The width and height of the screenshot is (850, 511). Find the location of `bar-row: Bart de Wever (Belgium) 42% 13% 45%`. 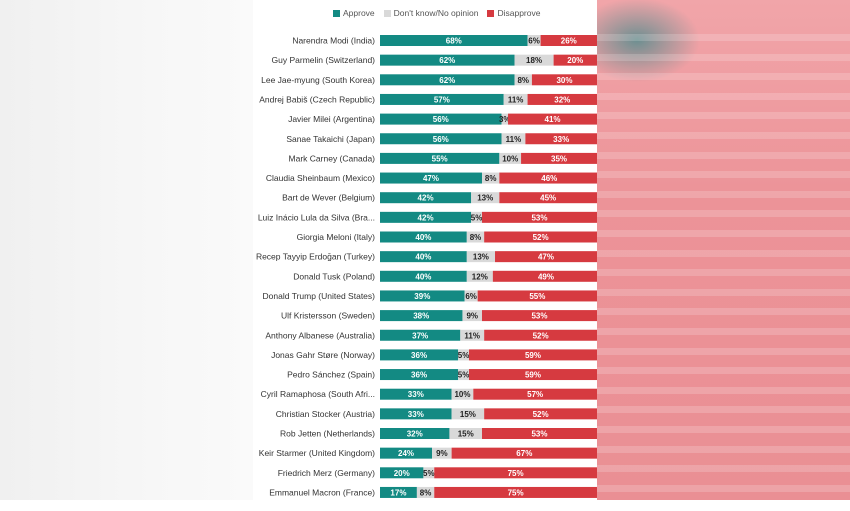

bar-row: Bart de Wever (Belgium) 42% 13% 45% is located at coordinates (439, 198).